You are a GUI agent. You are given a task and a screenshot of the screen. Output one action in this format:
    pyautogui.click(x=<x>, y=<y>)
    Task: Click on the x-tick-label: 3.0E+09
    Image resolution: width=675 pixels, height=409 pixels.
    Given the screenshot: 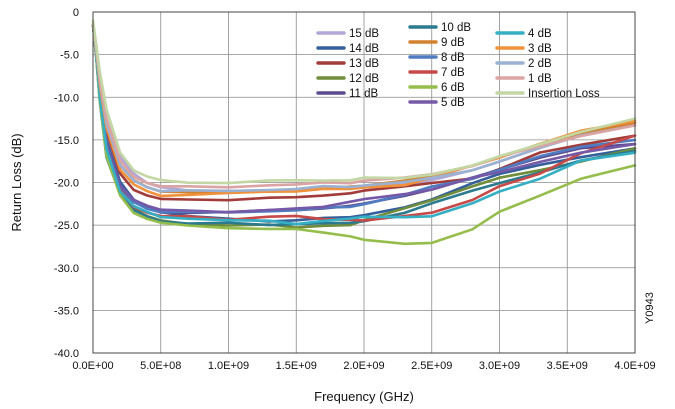 What is the action you would take?
    pyautogui.click(x=499, y=366)
    